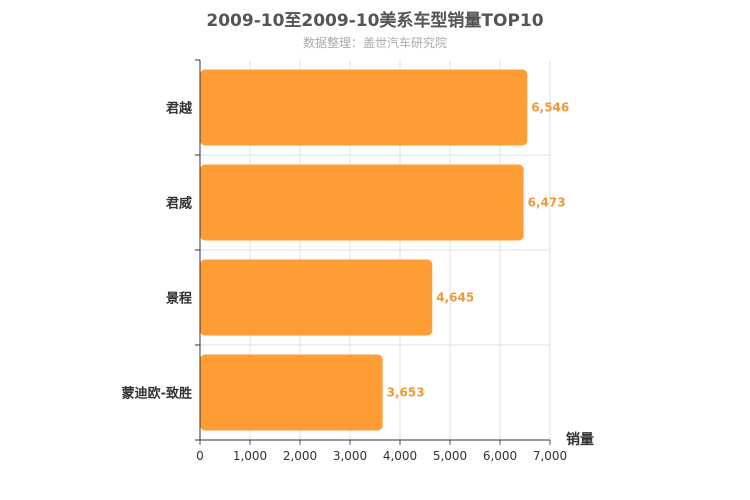 This screenshot has height=500, width=750. I want to click on chart-subtitle: 数据整理：盖世汽车研究院, so click(374, 43).